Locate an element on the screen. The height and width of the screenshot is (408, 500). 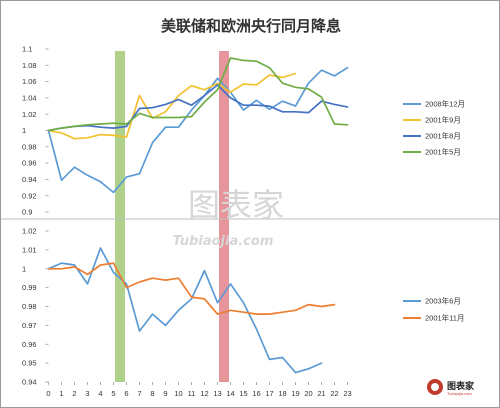
y-tick-label-0-6: 1.02 is located at coordinates (29, 114).